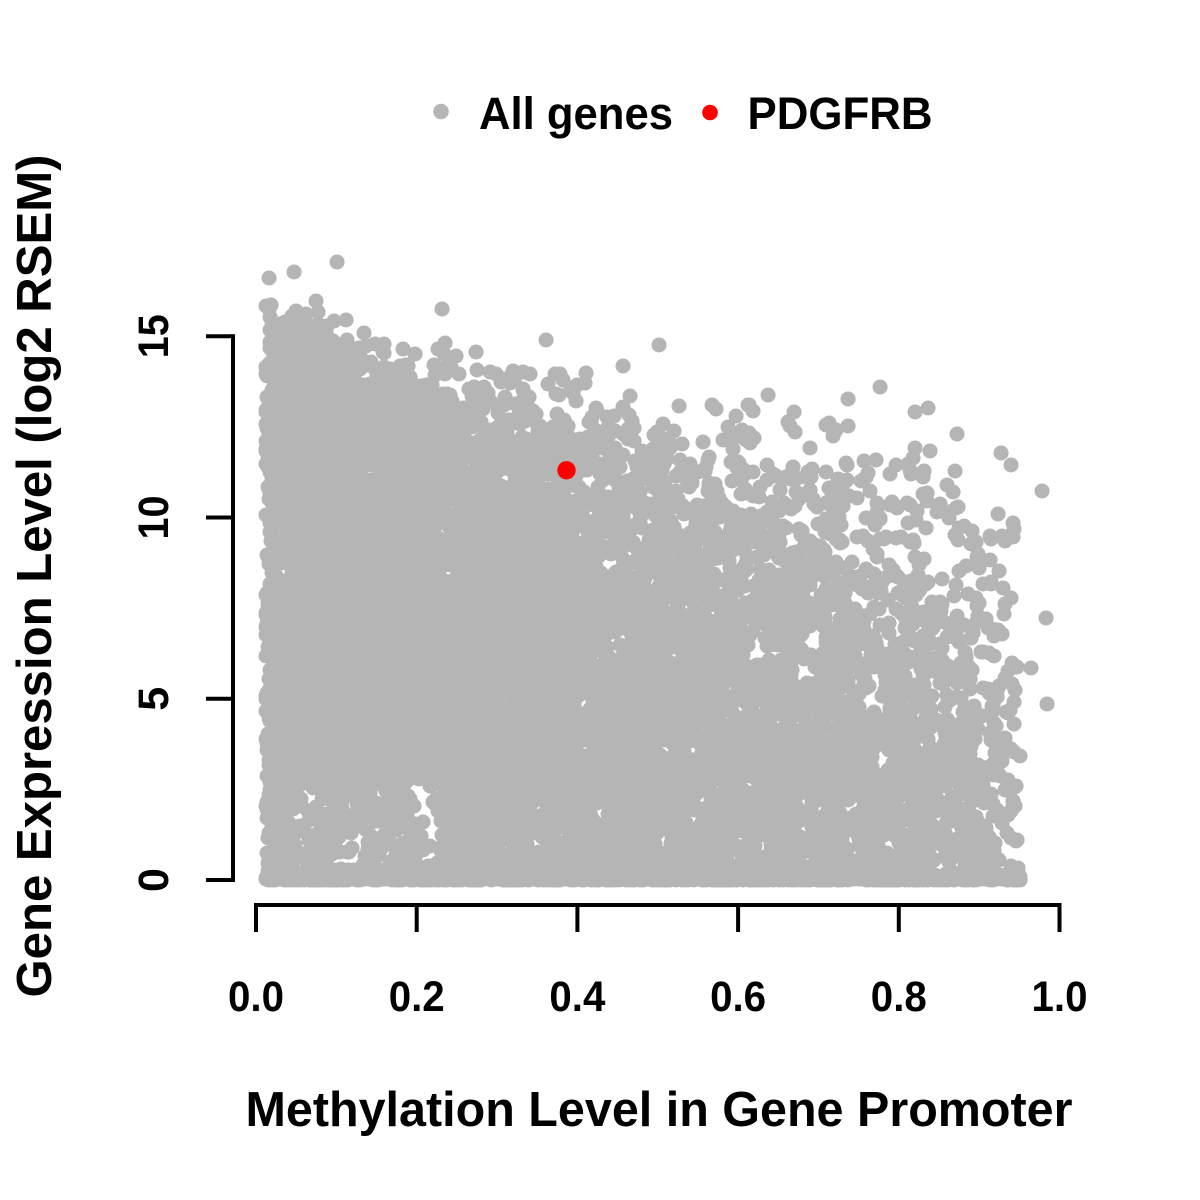 The image size is (1200, 1200). I want to click on svg-text:Gene Expression Level (log2 RS: Gene Expression Level (log2 RSEM), so click(35, 576).